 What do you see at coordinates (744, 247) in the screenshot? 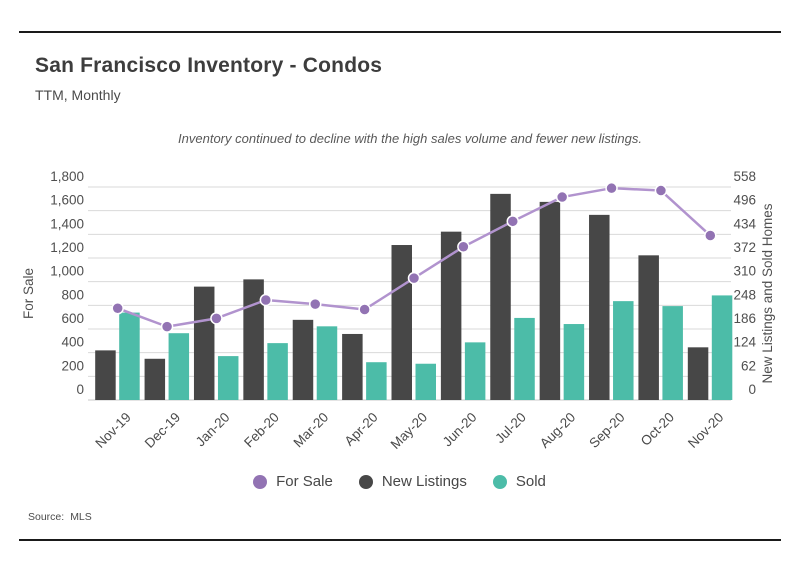
I see `svg-text: 372` at bounding box center [744, 247].